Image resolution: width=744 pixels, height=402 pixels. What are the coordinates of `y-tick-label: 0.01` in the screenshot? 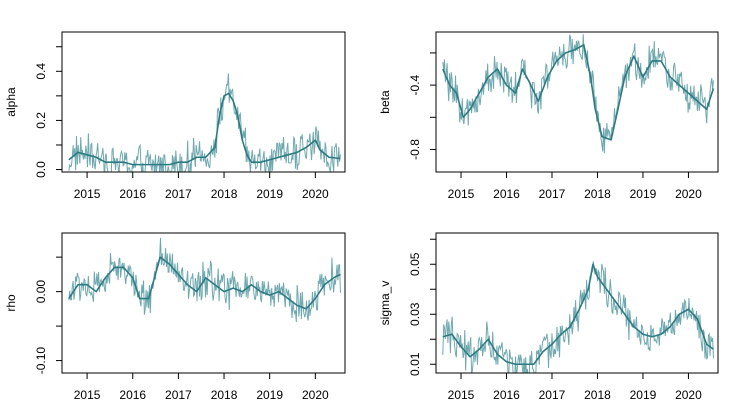 It's located at (415, 364).